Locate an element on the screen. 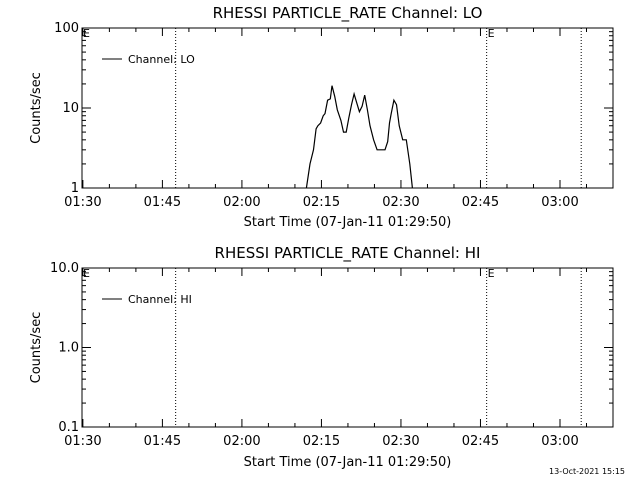 Image resolution: width=640 pixels, height=480 pixels. y-tick-label: 0.1 is located at coordinates (68, 427).